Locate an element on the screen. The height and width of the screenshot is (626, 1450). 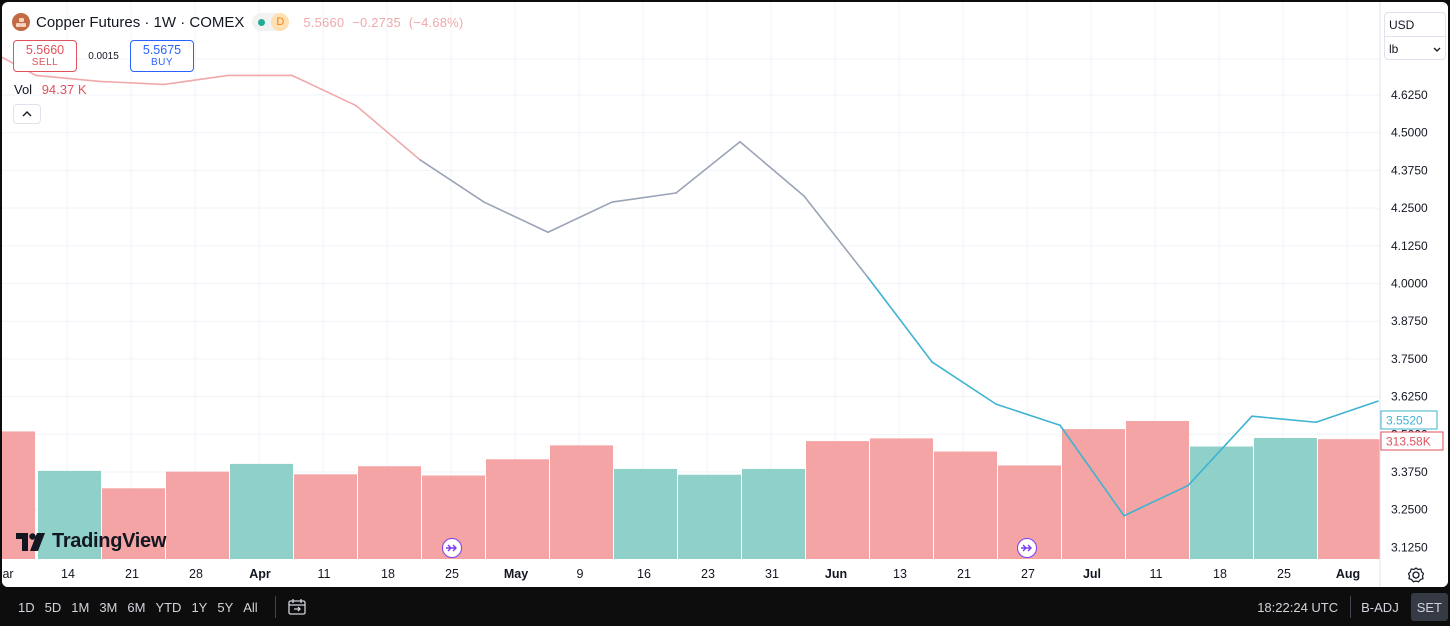
arrow-right-event-icon is located at coordinates (1026, 548).